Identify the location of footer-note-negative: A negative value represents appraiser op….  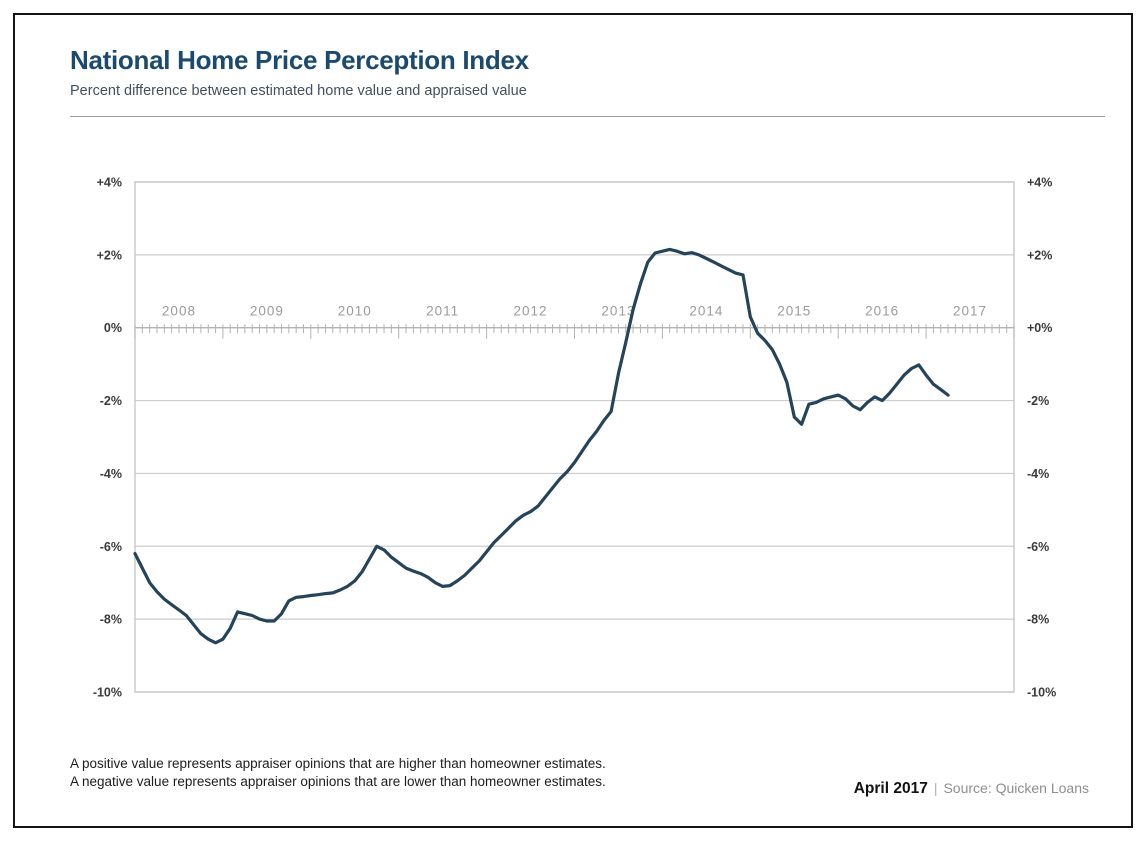
(338, 781).